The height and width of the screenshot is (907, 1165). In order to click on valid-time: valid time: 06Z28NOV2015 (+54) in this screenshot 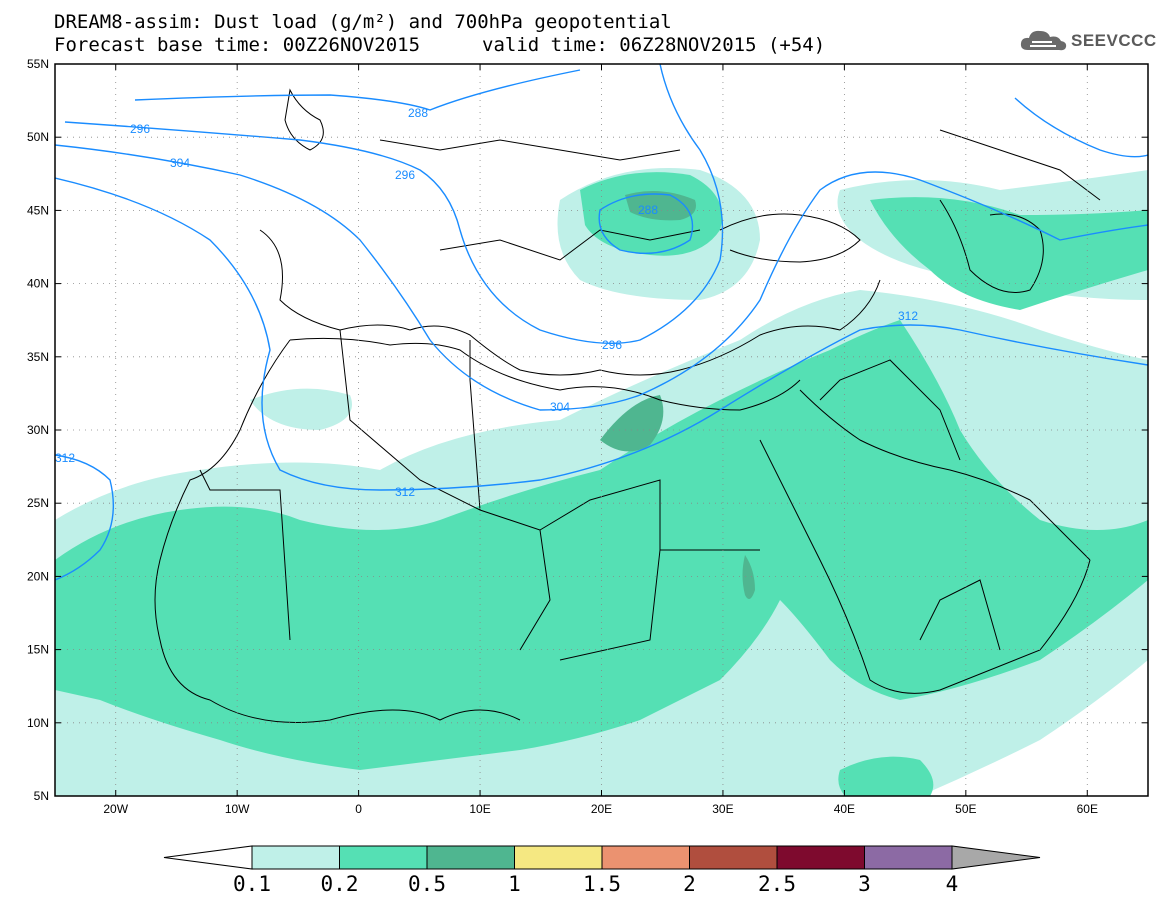, I will do `click(654, 45)`.